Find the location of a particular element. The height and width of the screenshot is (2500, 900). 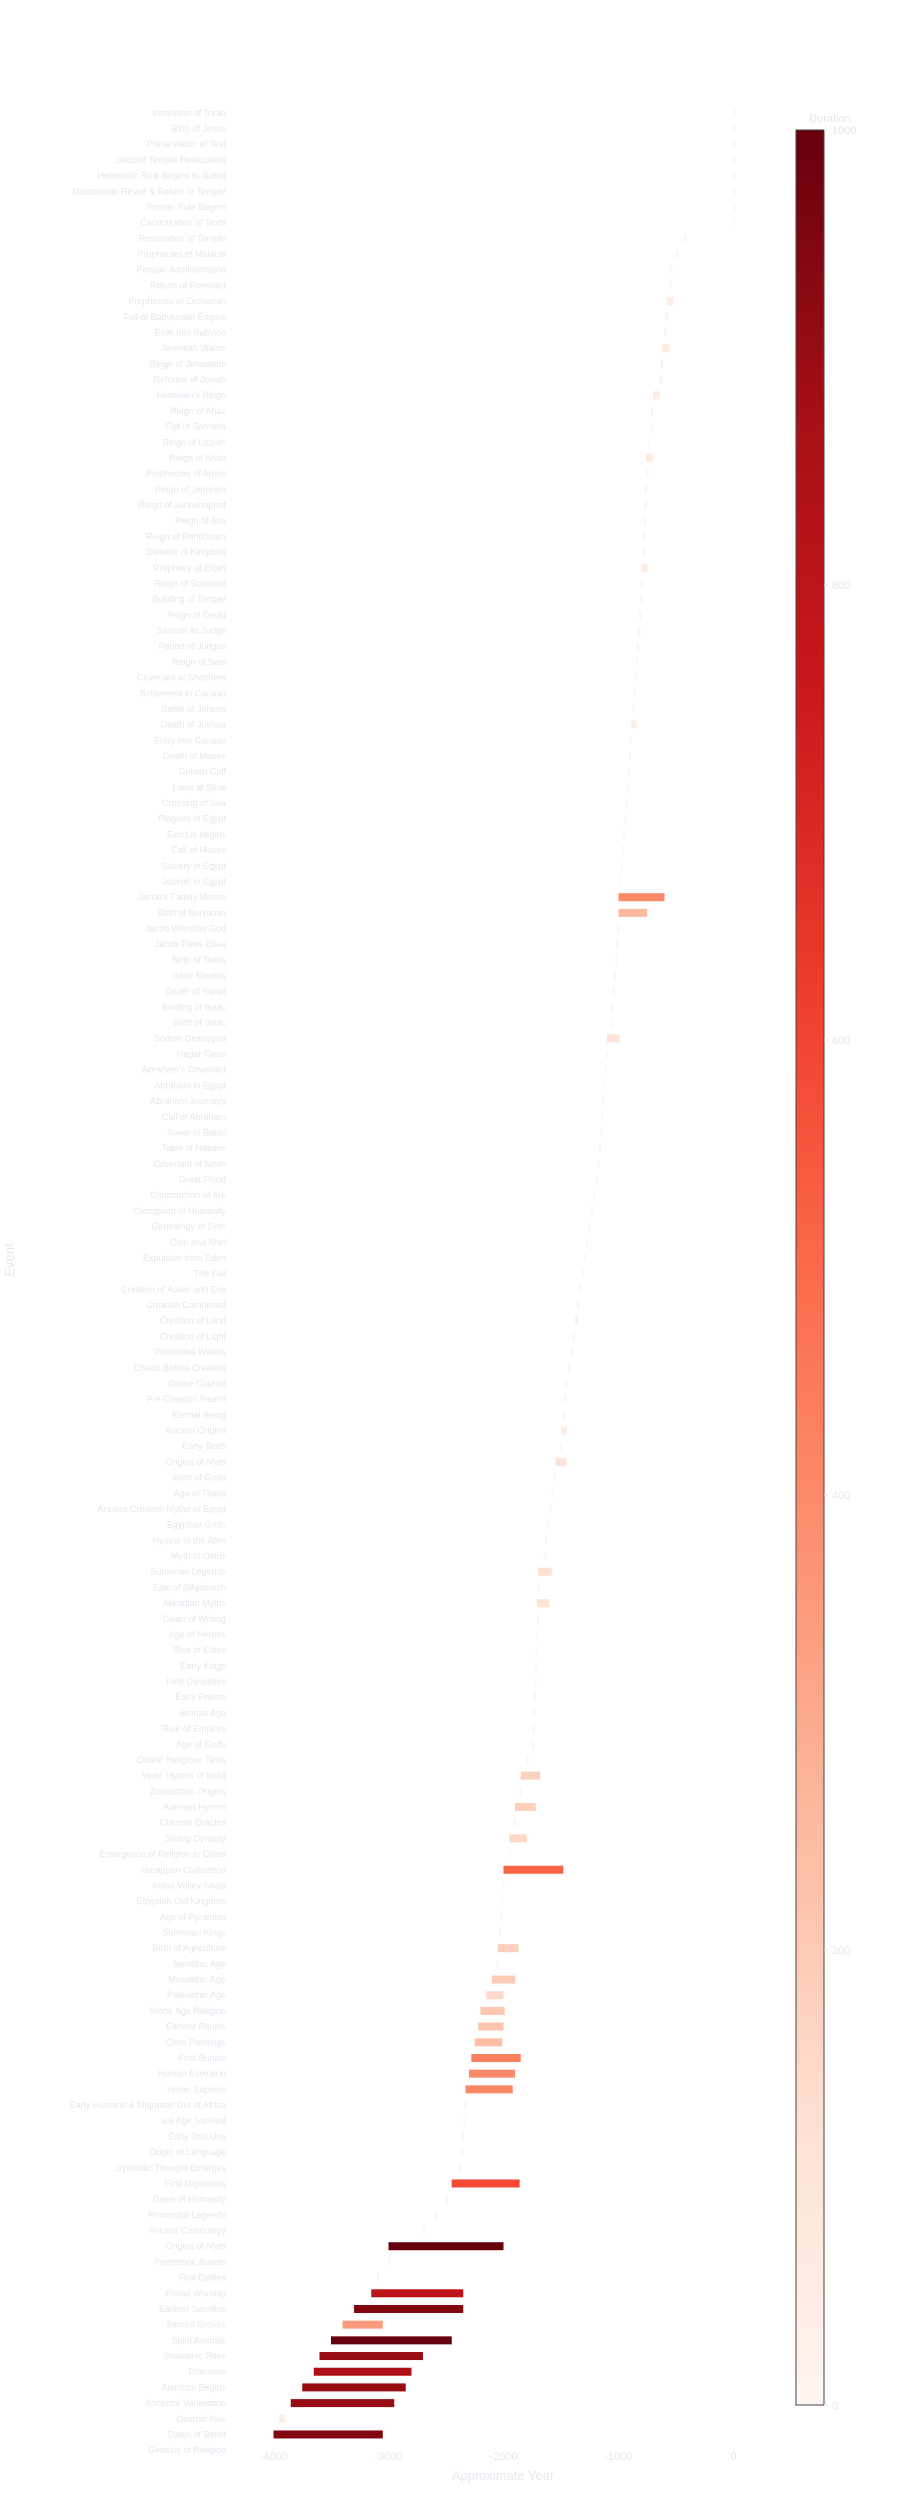

event-label: Settlement in Canaan is located at coordinates (182, 693).